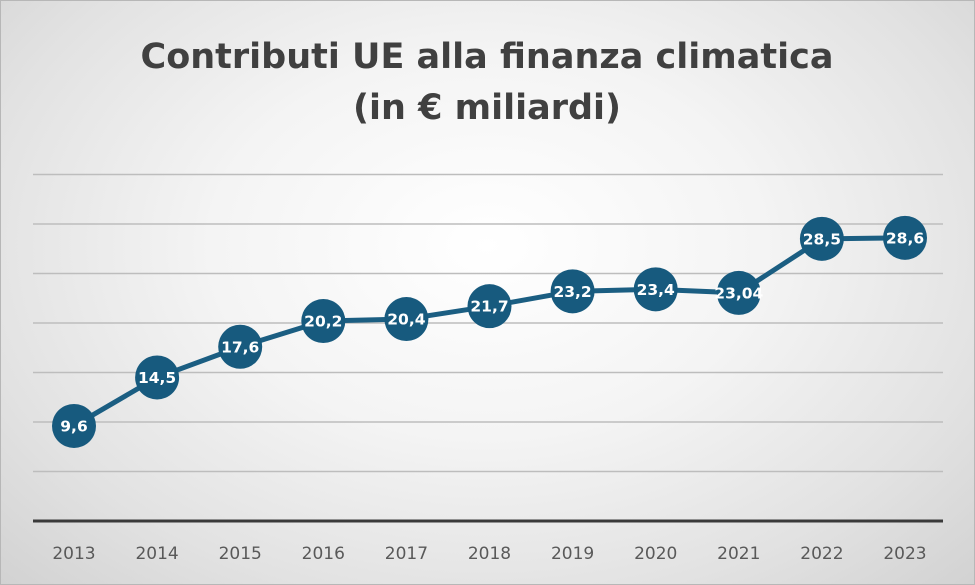 The width and height of the screenshot is (975, 585). I want to click on data-point: 28,6, so click(905, 237).